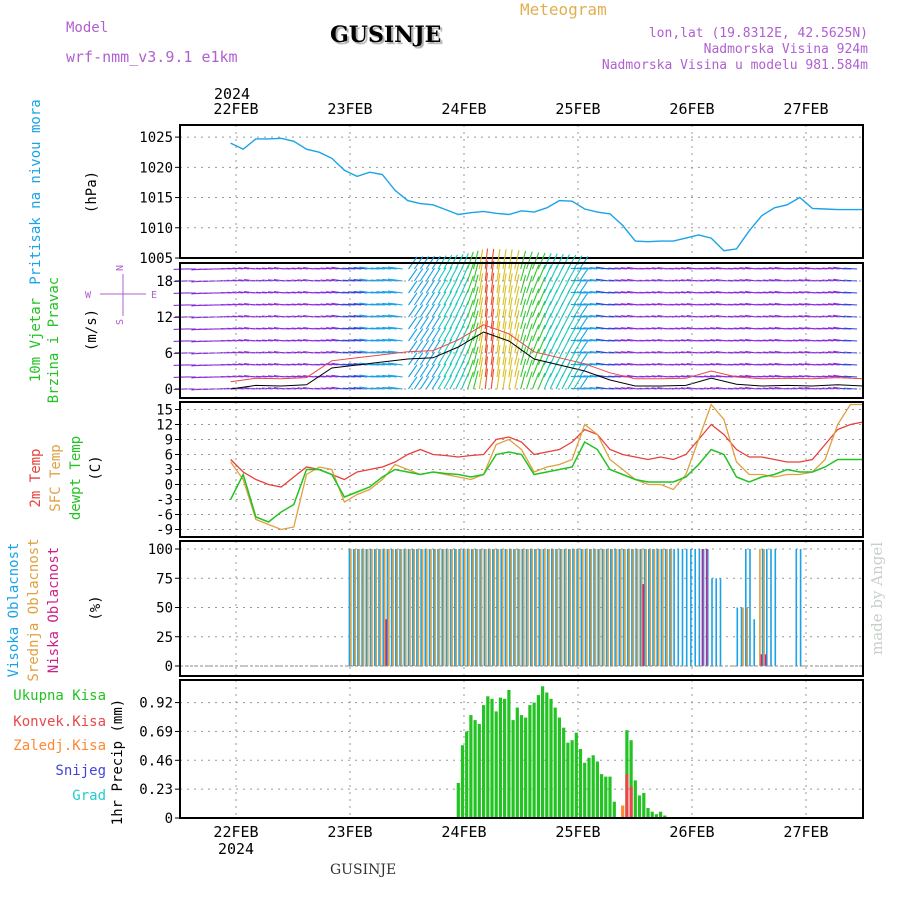 The height and width of the screenshot is (900, 900). Describe the element at coordinates (54, 610) in the screenshot. I see `low-cloud-ylabel: Niska Oblacnost` at that location.